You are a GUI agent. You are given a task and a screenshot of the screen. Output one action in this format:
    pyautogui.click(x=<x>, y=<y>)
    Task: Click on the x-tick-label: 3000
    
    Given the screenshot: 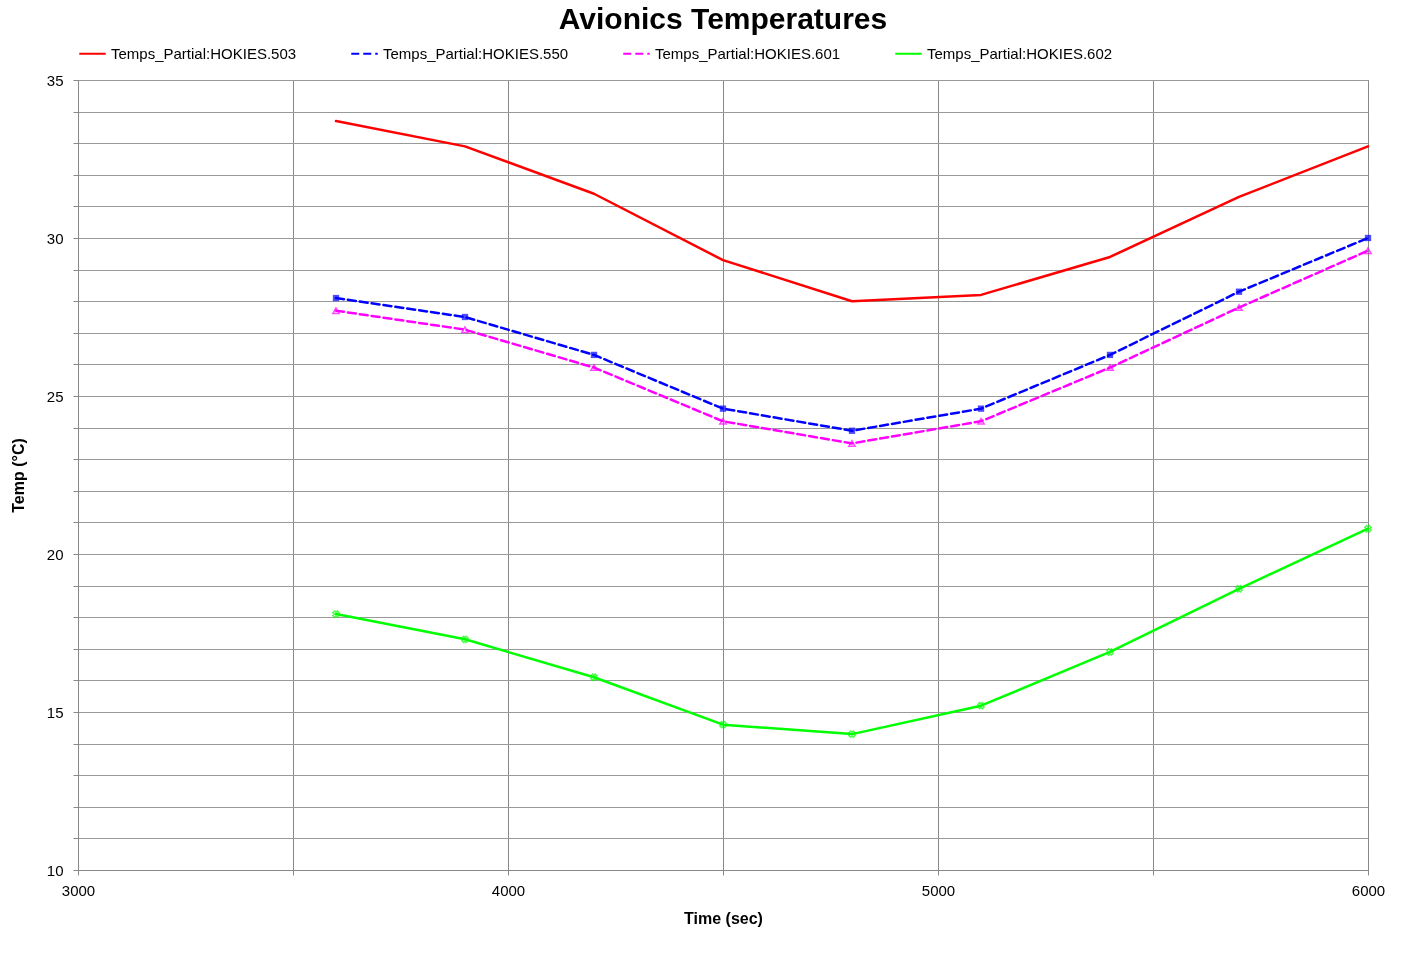 What is the action you would take?
    pyautogui.click(x=78, y=890)
    